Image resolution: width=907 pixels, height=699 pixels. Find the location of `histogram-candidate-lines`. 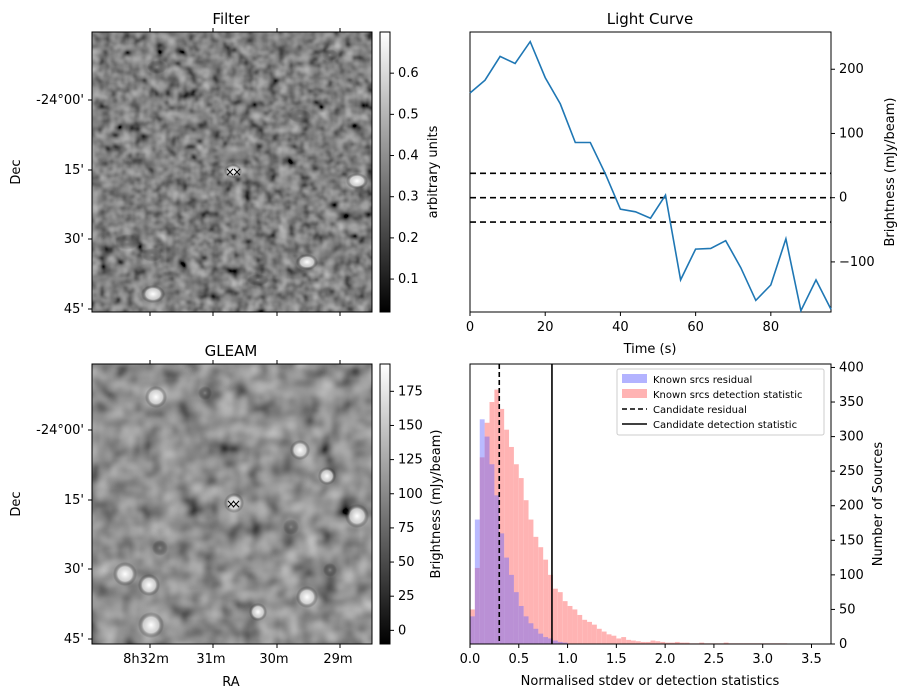

histogram-candidate-lines is located at coordinates (525, 504).